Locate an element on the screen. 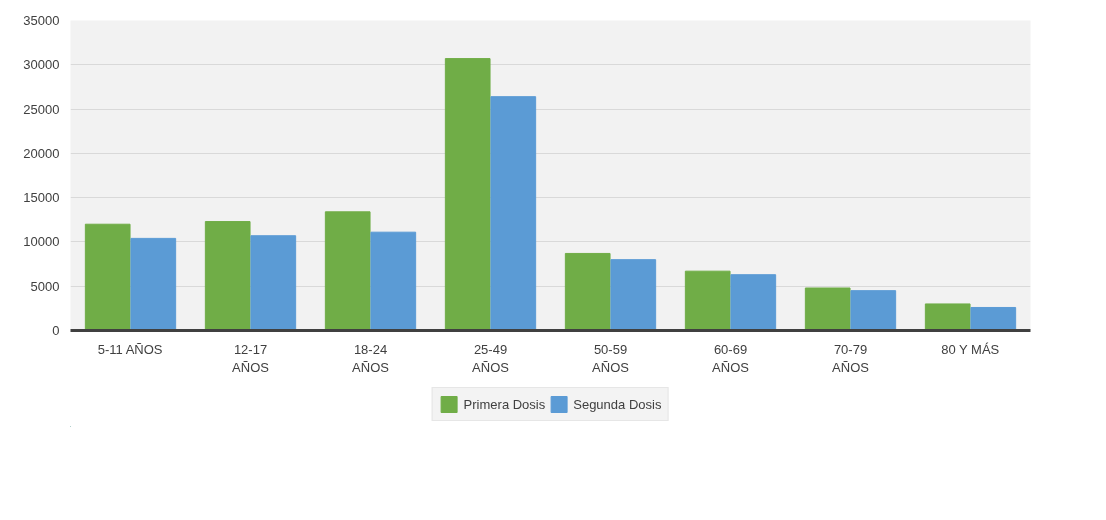 Image resolution: width=1106 pixels, height=520 pixels. y-tick-label: 5000 is located at coordinates (45, 286).